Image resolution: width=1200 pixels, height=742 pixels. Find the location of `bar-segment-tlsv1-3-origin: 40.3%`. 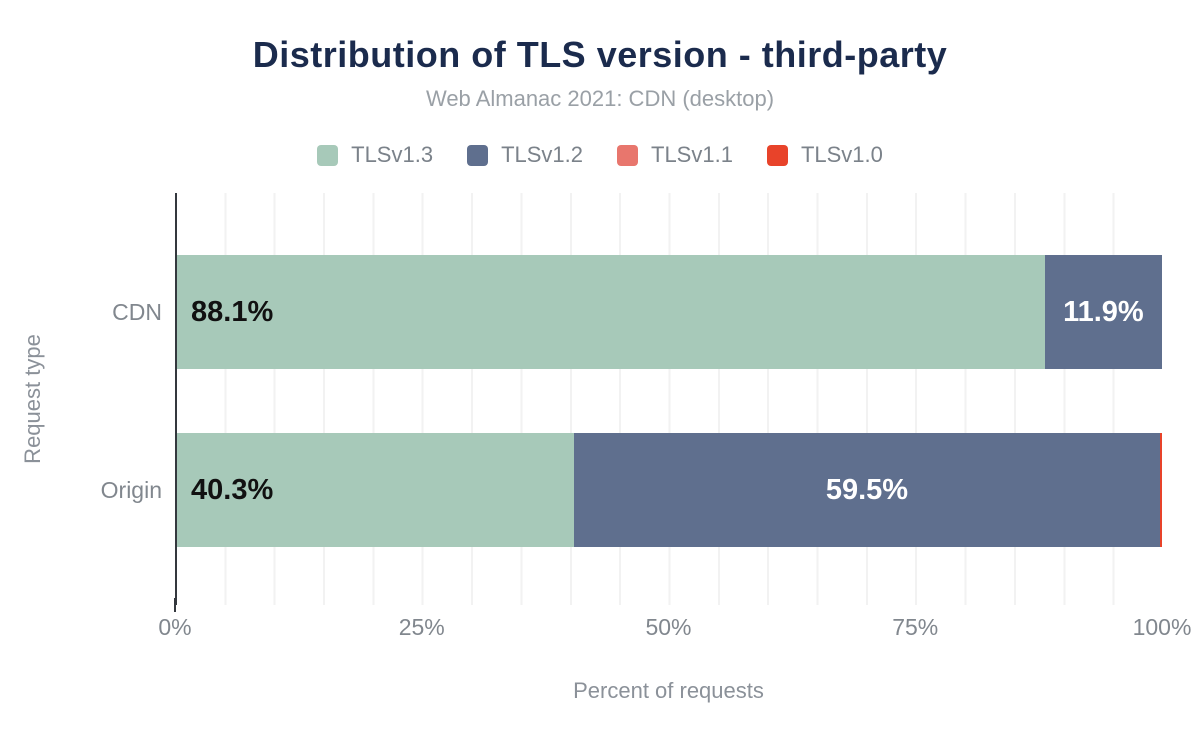

bar-segment-tlsv1-3-origin: 40.3% is located at coordinates (375, 490).